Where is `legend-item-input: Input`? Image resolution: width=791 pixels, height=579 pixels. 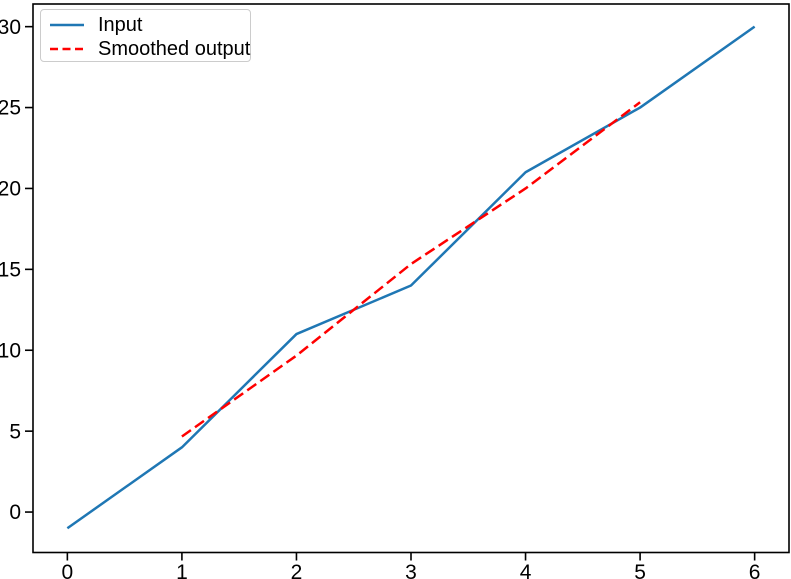
legend-item-input: Input is located at coordinates (145, 25).